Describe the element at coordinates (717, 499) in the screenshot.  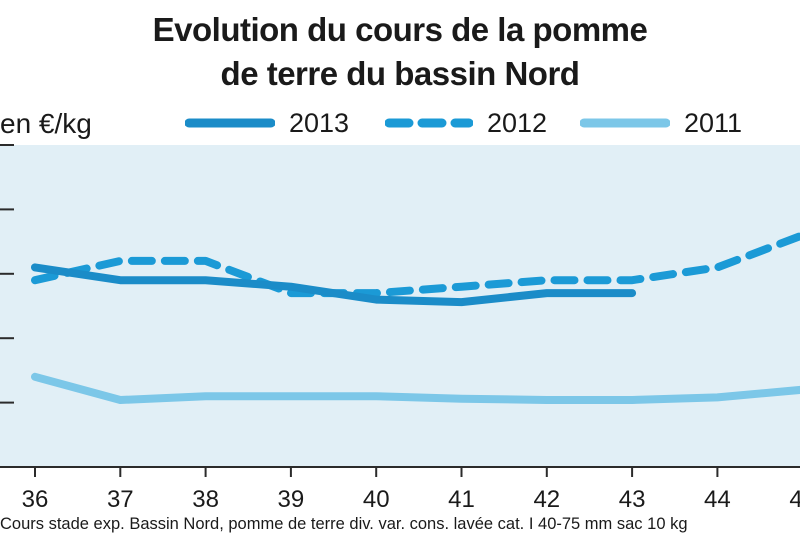
I see `x-tick-label-44: 44` at that location.